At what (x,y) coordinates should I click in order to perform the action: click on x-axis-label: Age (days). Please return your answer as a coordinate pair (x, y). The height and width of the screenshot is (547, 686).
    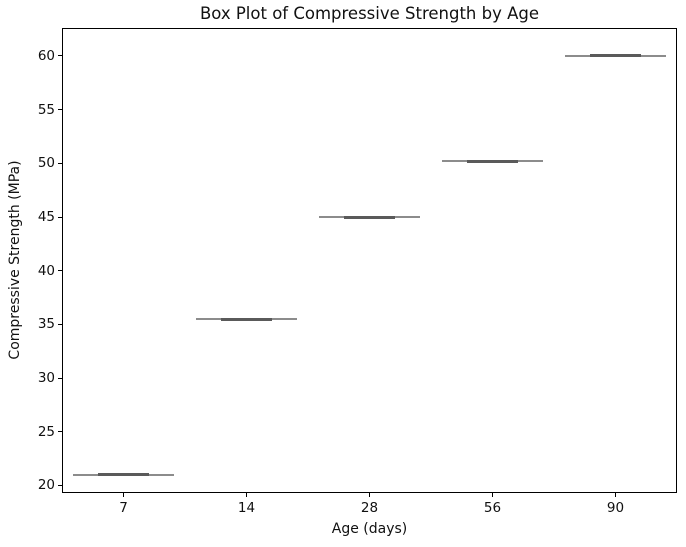
    Looking at the image, I should click on (369, 529).